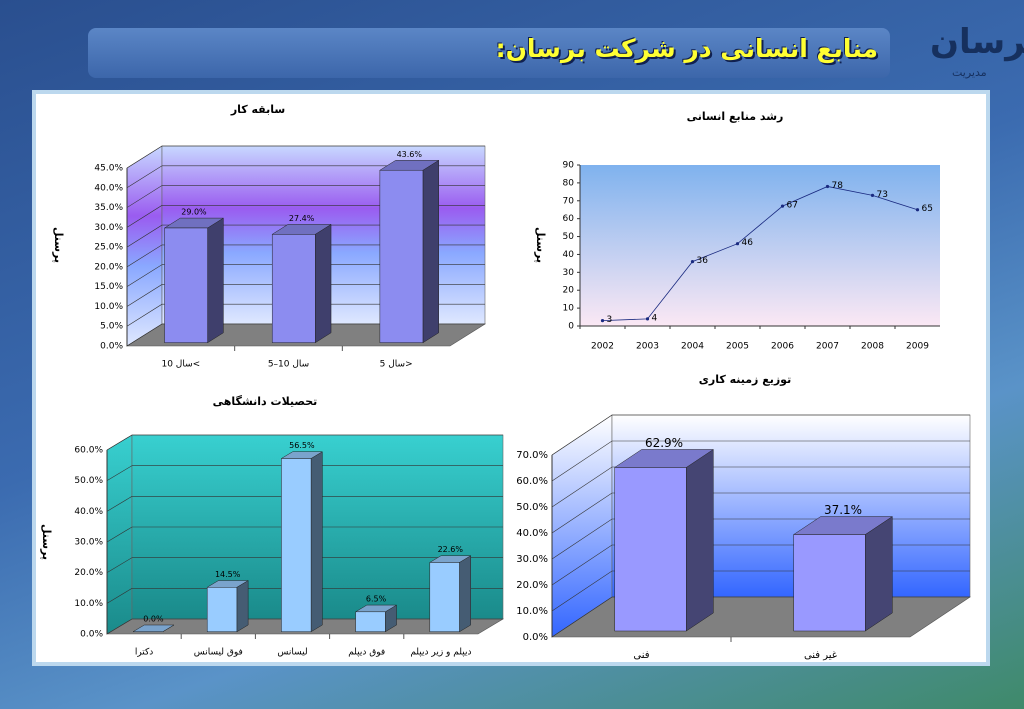 This screenshot has height=709, width=1024. I want to click on y-tick-label: 70, so click(569, 201).